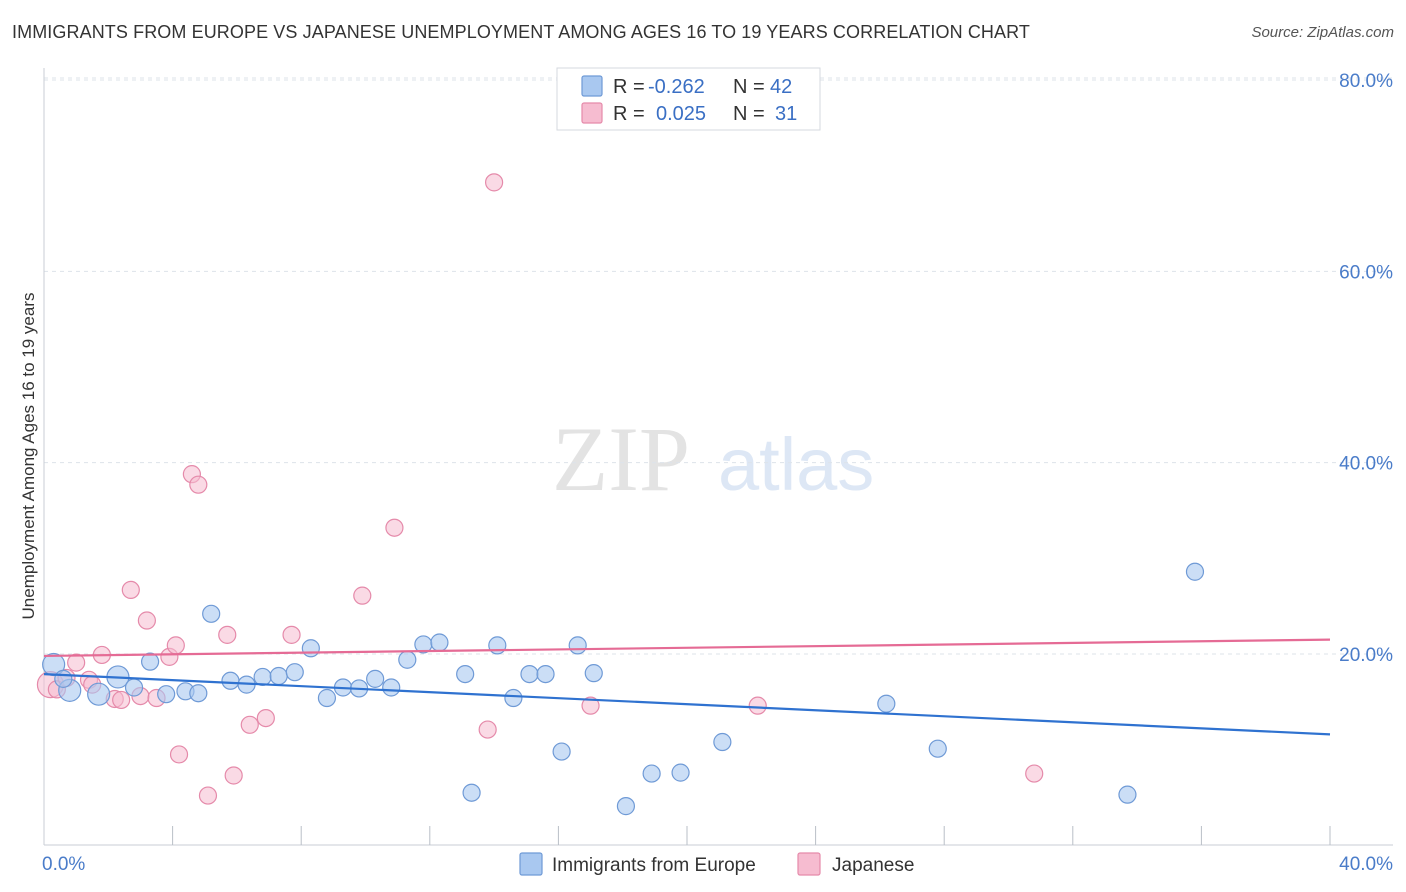 This screenshot has width=1406, height=892. I want to click on legend-europe-r-value: -0.262, so click(676, 87).